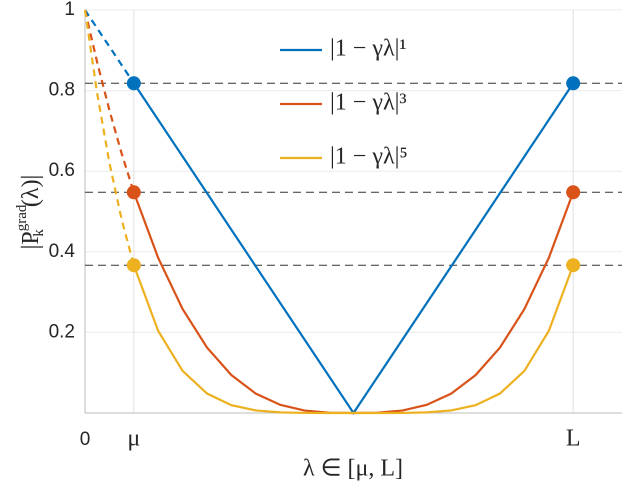 This screenshot has height=492, width=626. I want to click on y-tick-label: 0.6, so click(62, 170).